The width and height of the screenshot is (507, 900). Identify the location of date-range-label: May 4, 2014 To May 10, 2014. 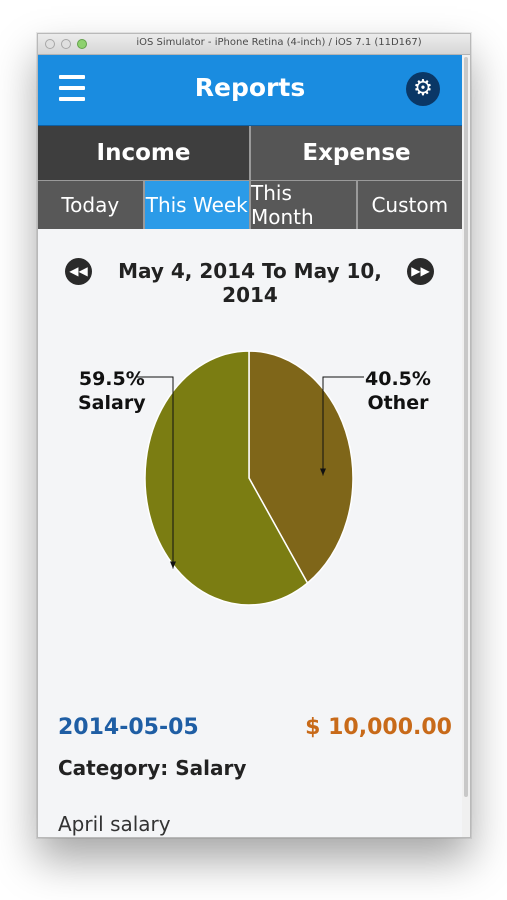
(250, 283).